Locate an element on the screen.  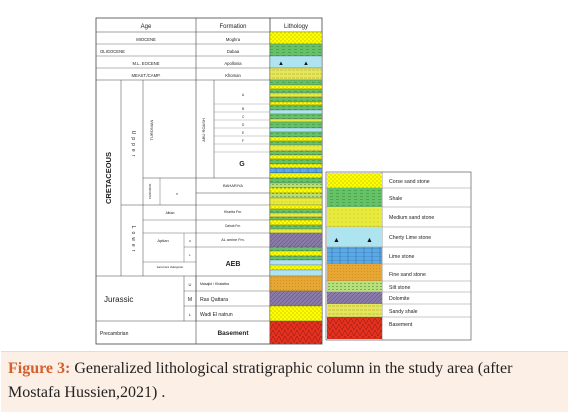
aptian-lower: L is located at coordinates (190, 255).